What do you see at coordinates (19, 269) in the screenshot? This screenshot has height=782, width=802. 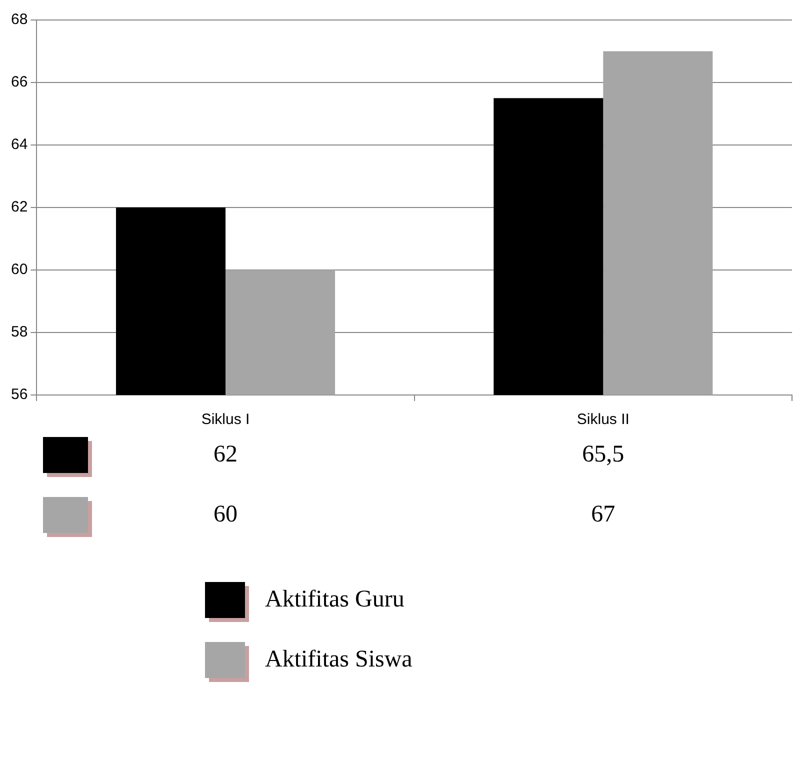 I see `y-tick-label: 60` at bounding box center [19, 269].